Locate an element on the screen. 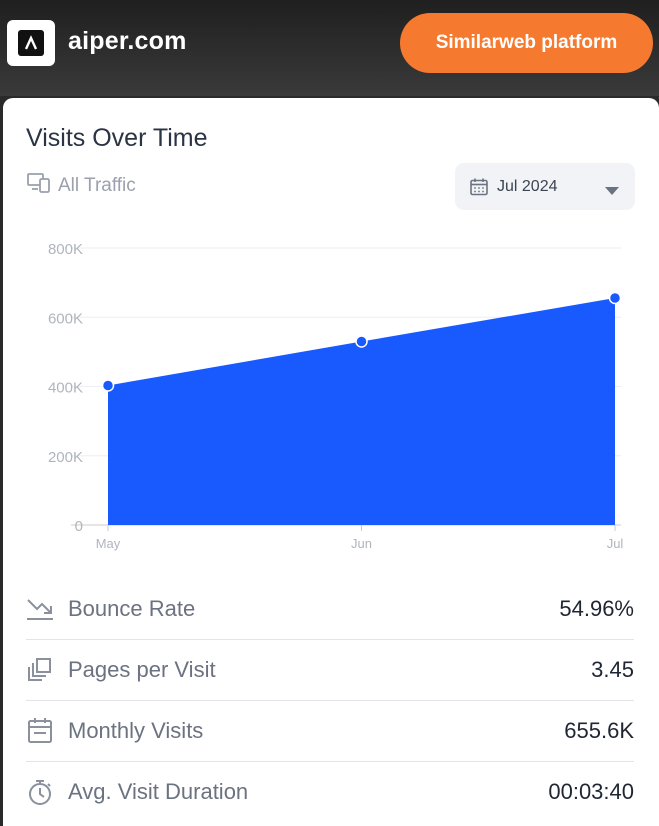  metric-label: Avg. Visit Duration is located at coordinates (158, 791).